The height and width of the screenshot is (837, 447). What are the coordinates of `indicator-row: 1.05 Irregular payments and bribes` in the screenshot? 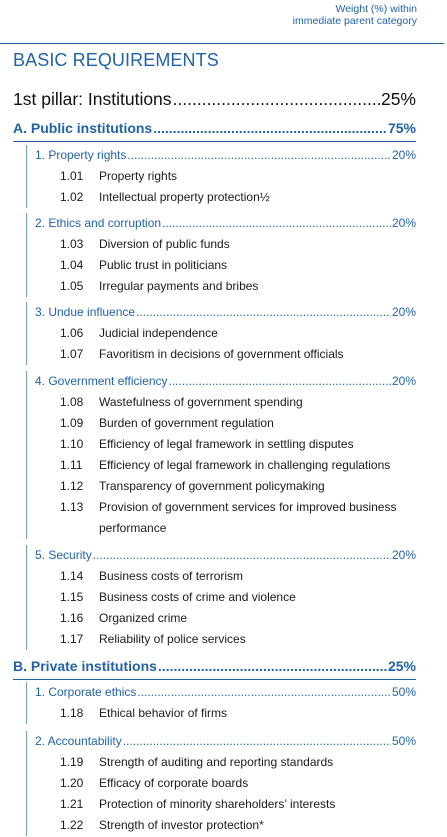 It's located at (221, 286).